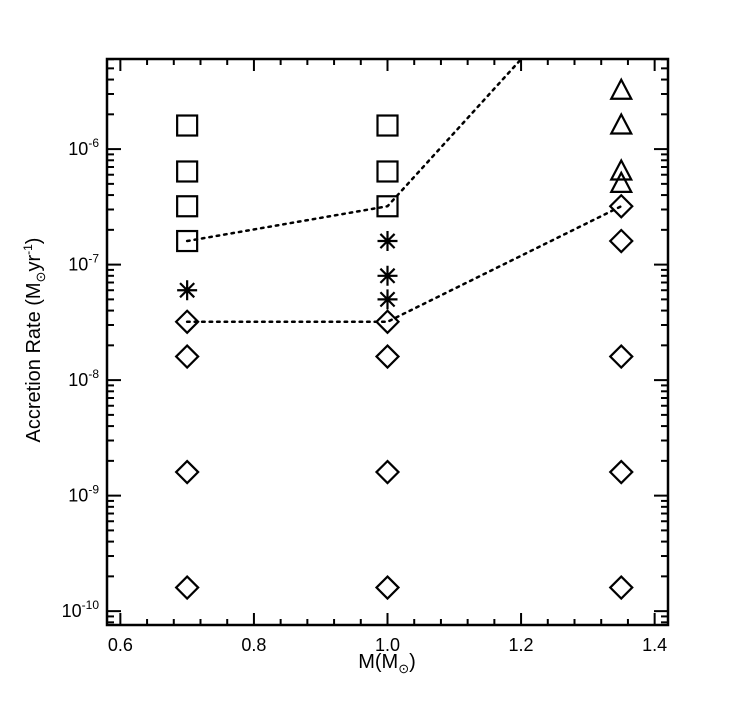 Image resolution: width=747 pixels, height=701 pixels. I want to click on y-tick-label: 10⁻⁹, so click(83, 494).